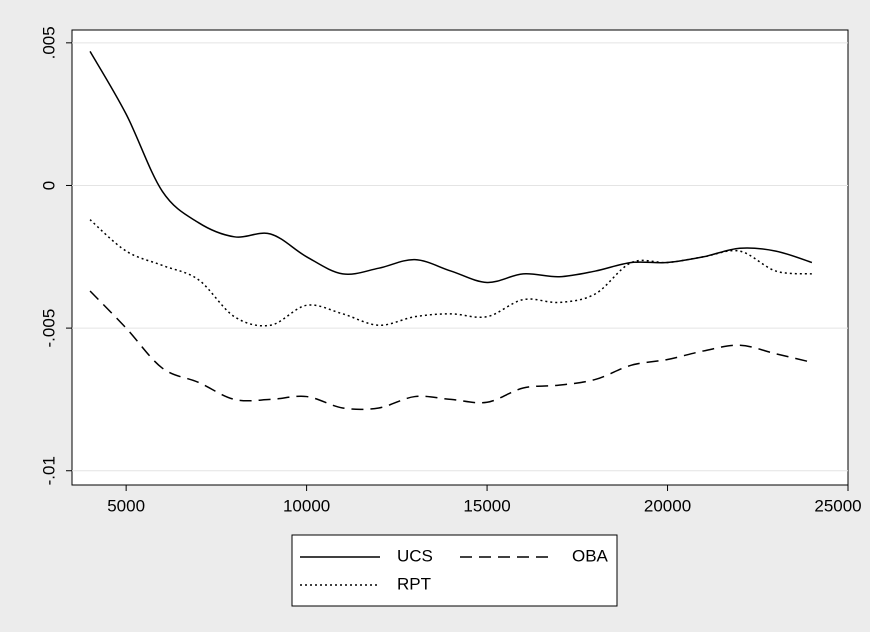 The width and height of the screenshot is (870, 632). I want to click on x-tick-label: 5000, so click(126, 505).